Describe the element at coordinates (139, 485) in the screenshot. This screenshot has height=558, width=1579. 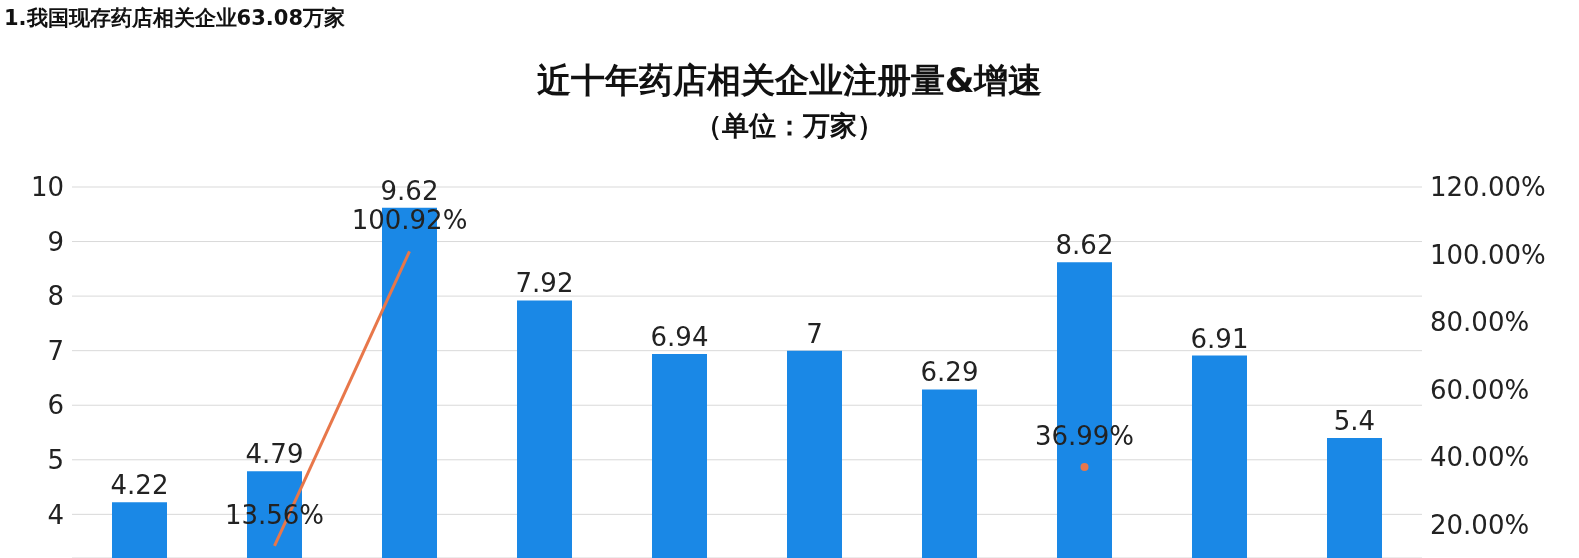
I see `data-label: 4.22` at that location.